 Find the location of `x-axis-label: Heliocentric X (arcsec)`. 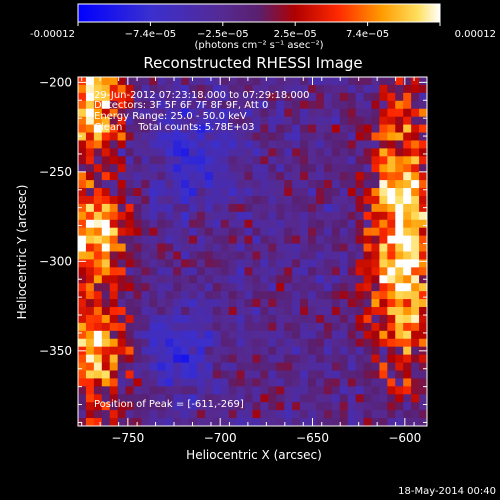

x-axis-label: Heliocentric X (arcsec) is located at coordinates (254, 455).